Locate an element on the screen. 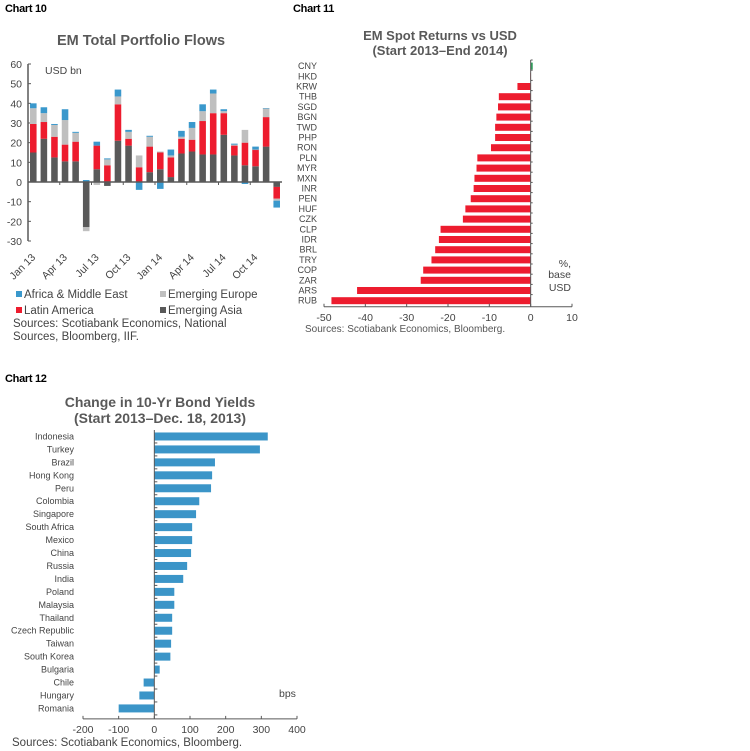  y-tick-label: -20 is located at coordinates (14, 222).